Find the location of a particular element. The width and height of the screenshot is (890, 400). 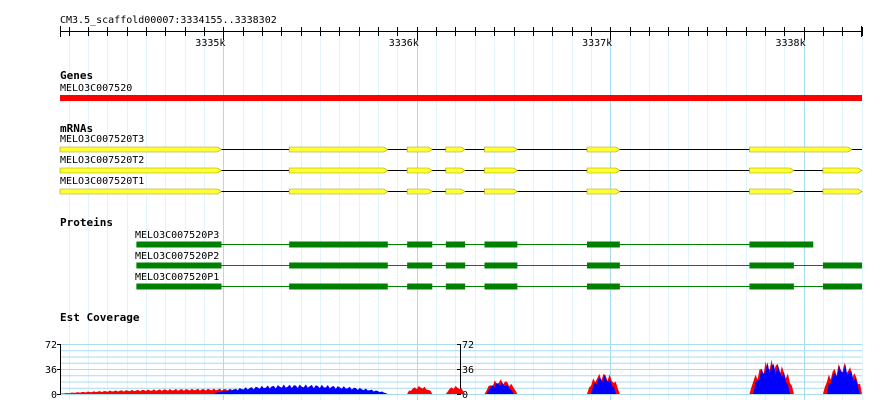

ruler-tick-label: 3335k is located at coordinates (210, 43).